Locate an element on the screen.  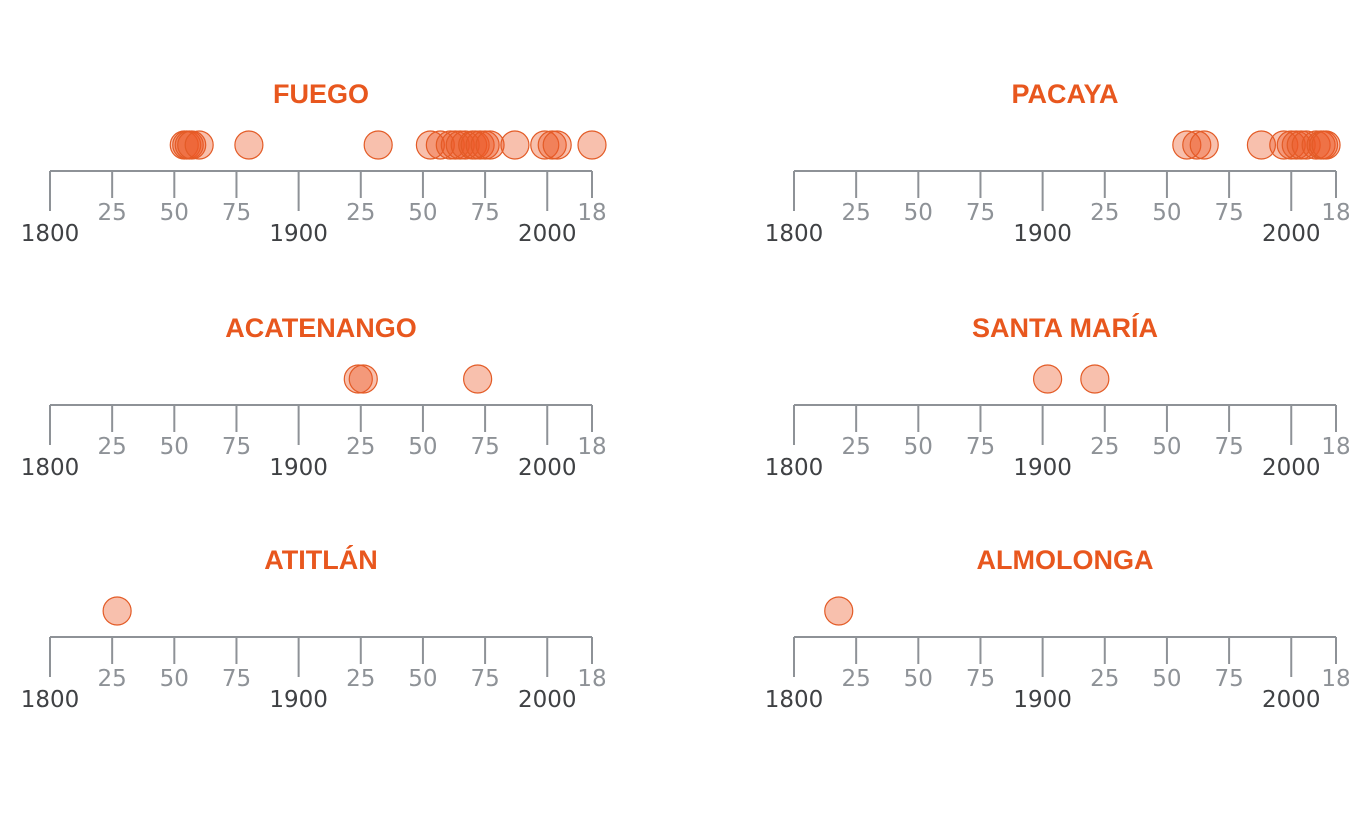
panel-title: ATITLÁN is located at coordinates (320, 559).